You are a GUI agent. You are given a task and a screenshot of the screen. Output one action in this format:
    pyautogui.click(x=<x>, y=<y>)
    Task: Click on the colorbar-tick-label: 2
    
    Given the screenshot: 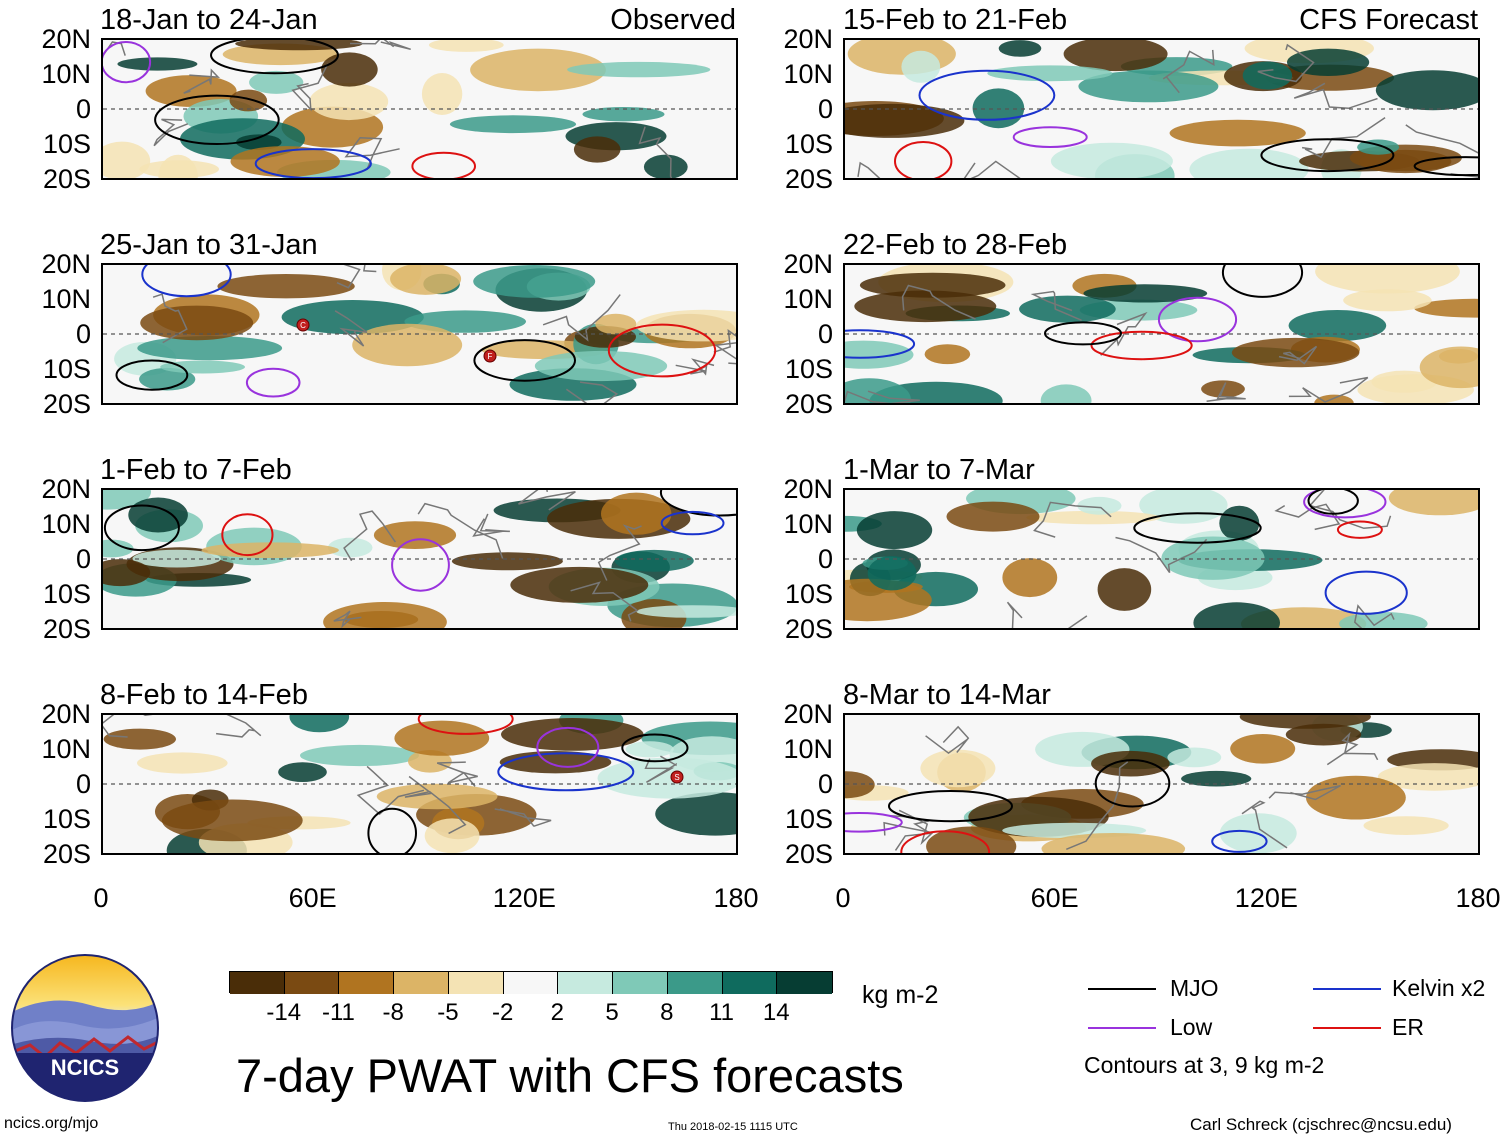 What is the action you would take?
    pyautogui.click(x=557, y=1012)
    